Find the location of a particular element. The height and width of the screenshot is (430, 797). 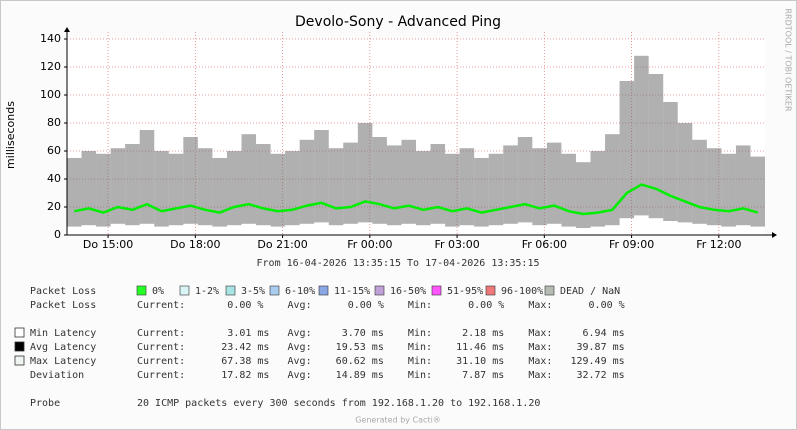

legend-entry: 6-10% is located at coordinates (300, 291).